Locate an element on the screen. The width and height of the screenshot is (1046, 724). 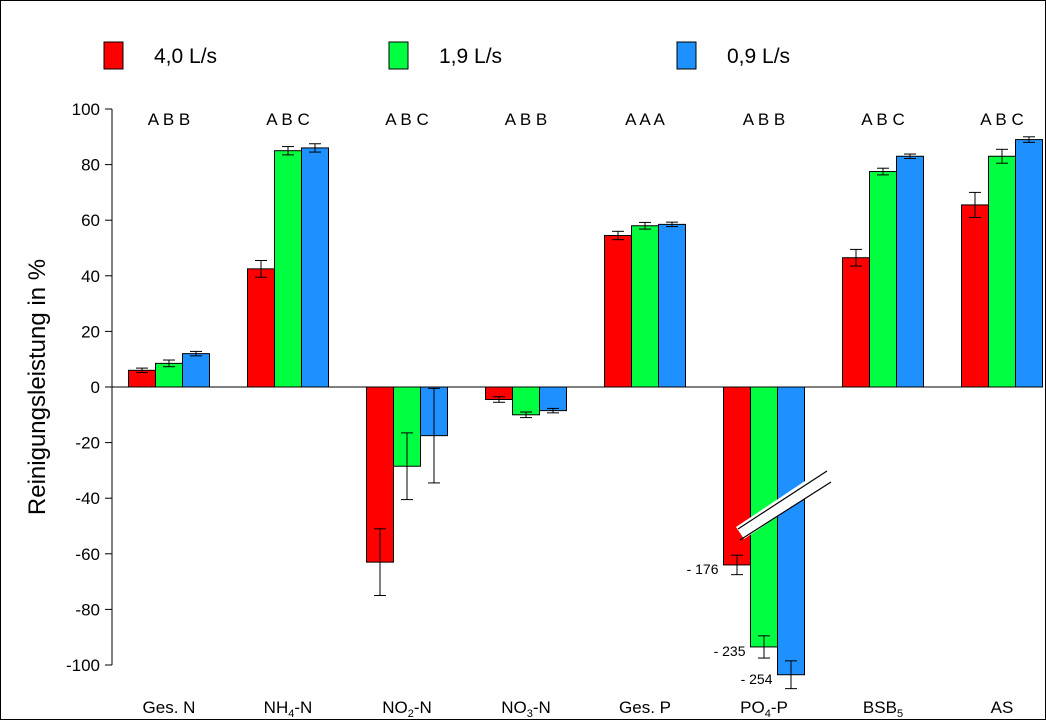
category-label: NO2-N is located at coordinates (407, 708).